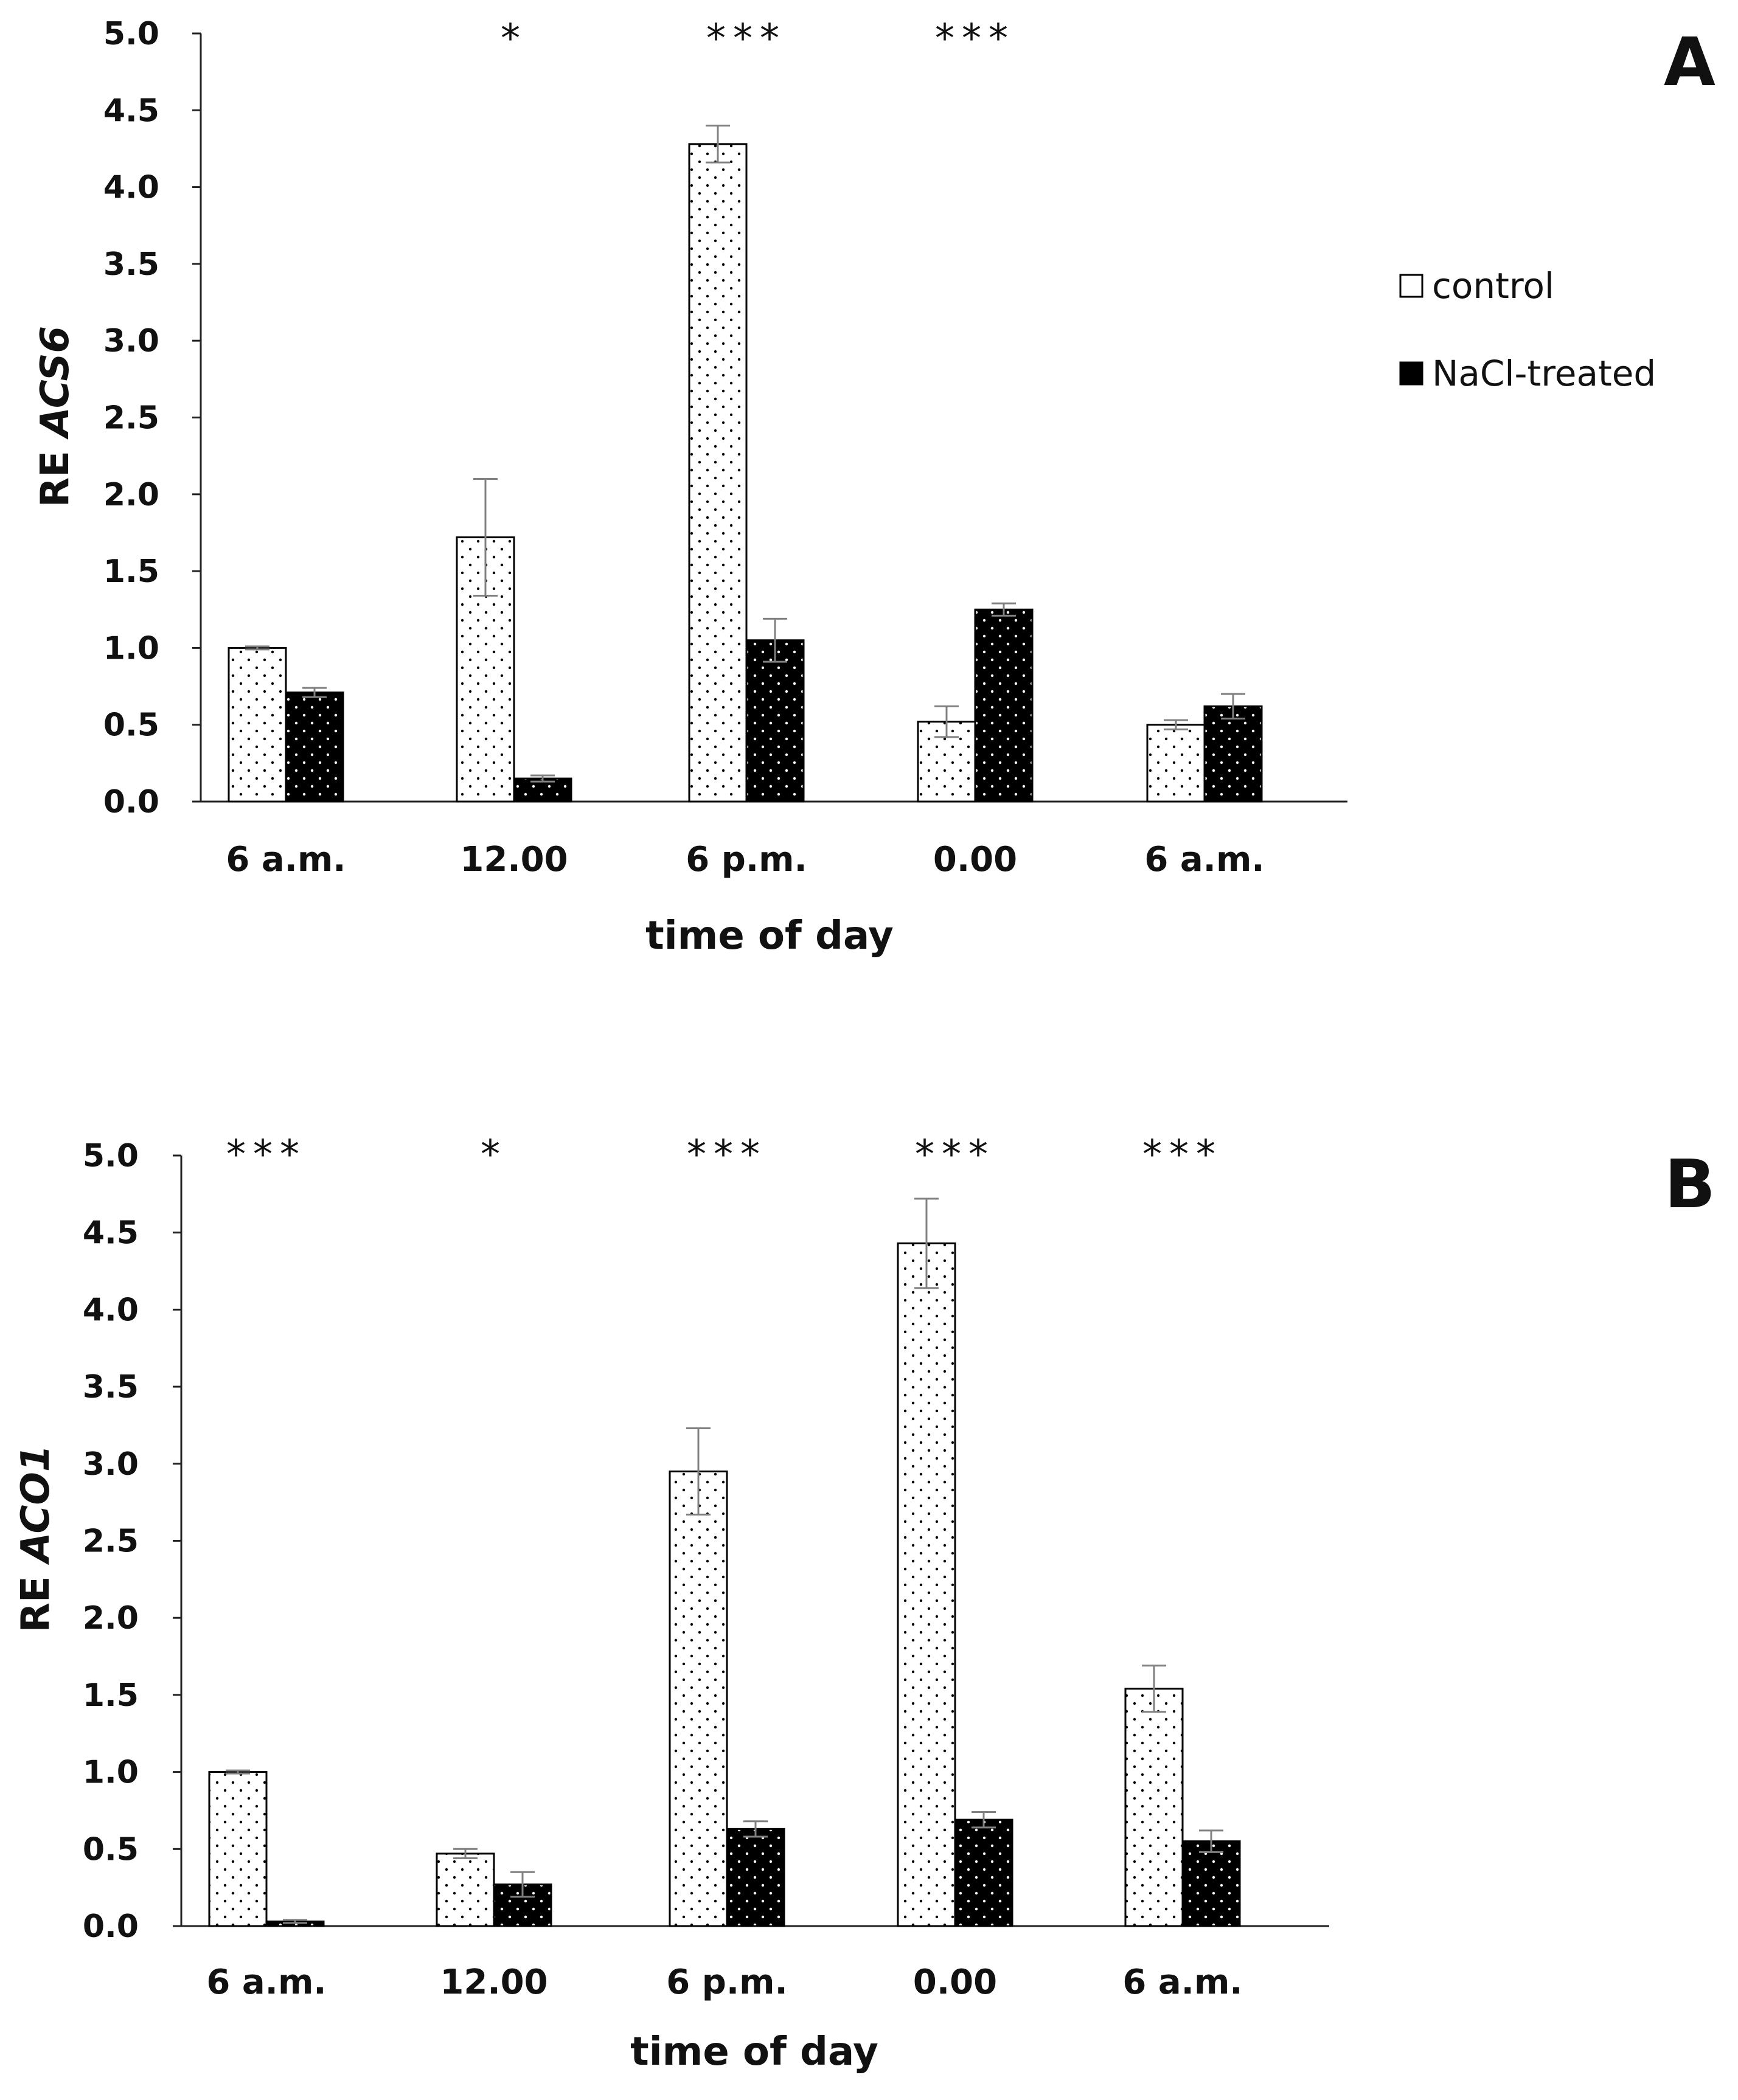 The height and width of the screenshot is (2100, 1738). Describe the element at coordinates (1411, 286) in the screenshot. I see `legend-swatch-control` at that location.